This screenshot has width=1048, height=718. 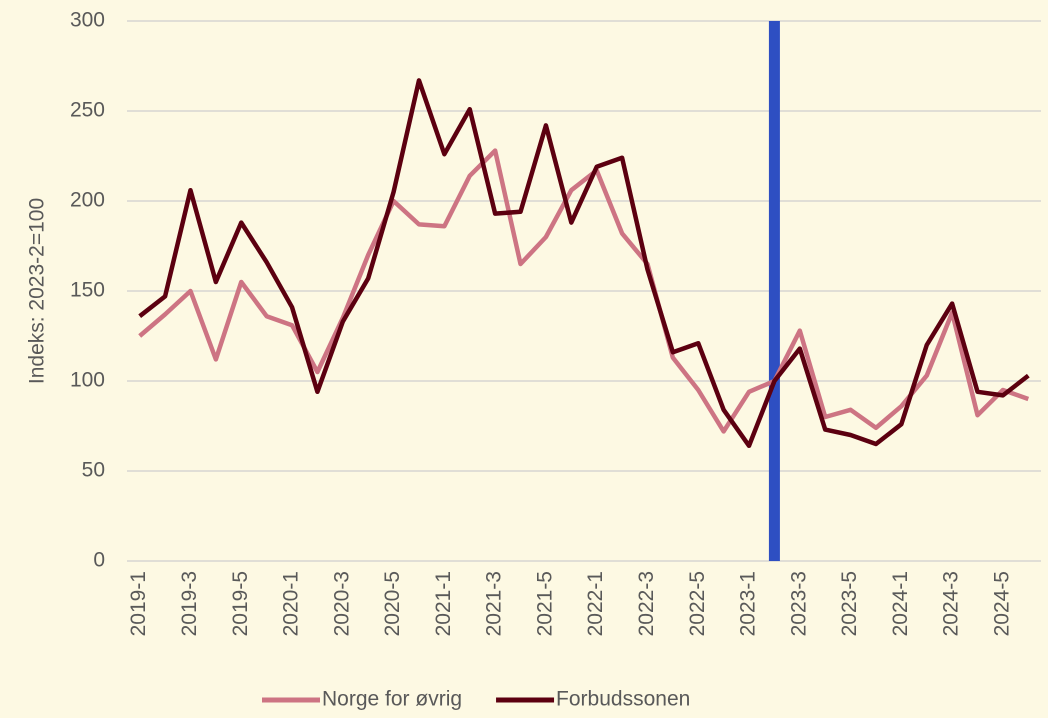 I want to click on x-tick-label: 2020-3, so click(x=341, y=603).